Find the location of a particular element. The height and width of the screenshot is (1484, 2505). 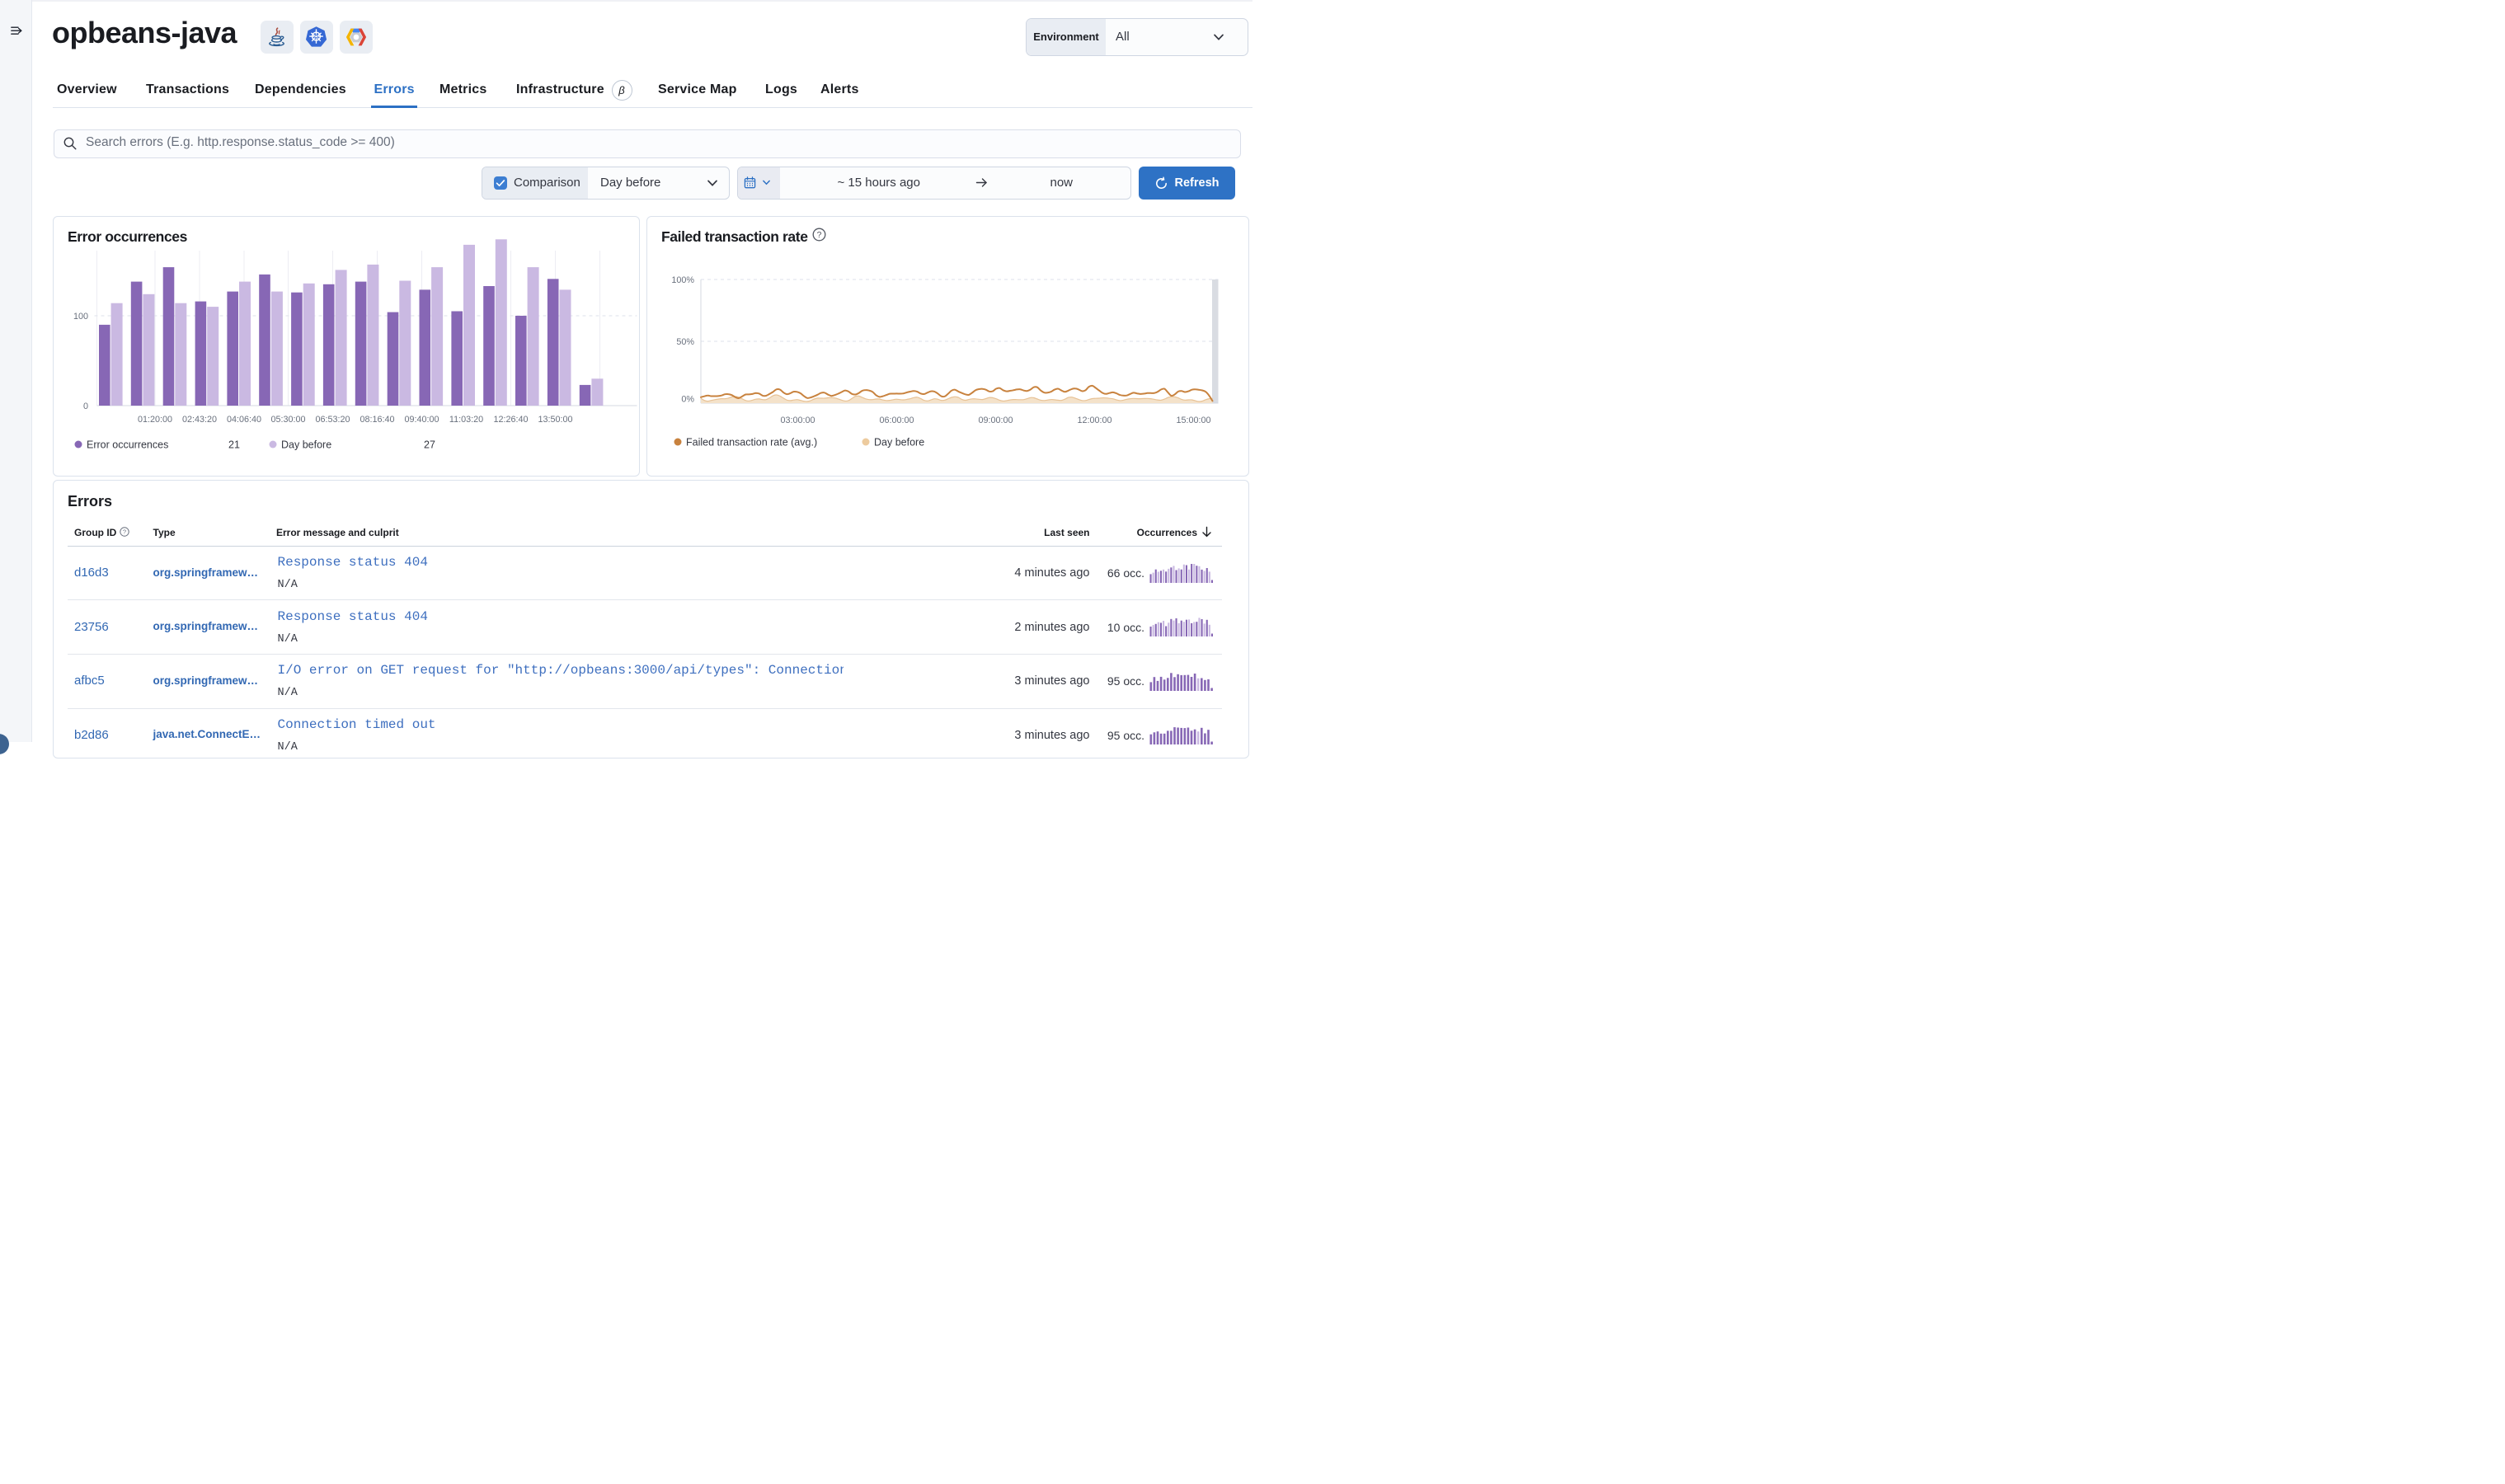

svg-text: 12:00:00 is located at coordinates (1094, 420).